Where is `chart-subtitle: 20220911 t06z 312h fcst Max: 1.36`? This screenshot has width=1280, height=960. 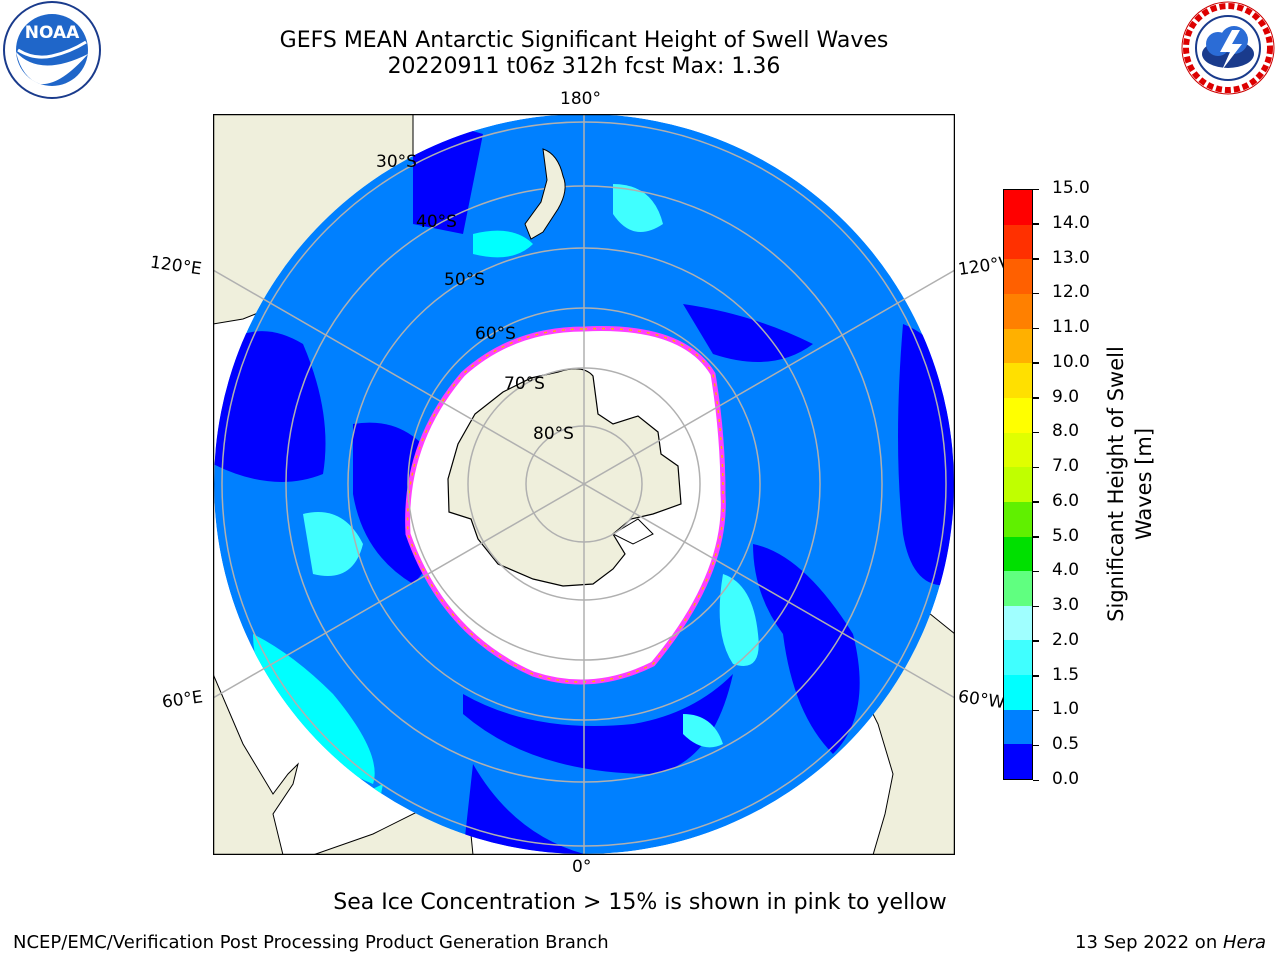 chart-subtitle: 20220911 t06z 312h fcst Max: 1.36 is located at coordinates (584, 66).